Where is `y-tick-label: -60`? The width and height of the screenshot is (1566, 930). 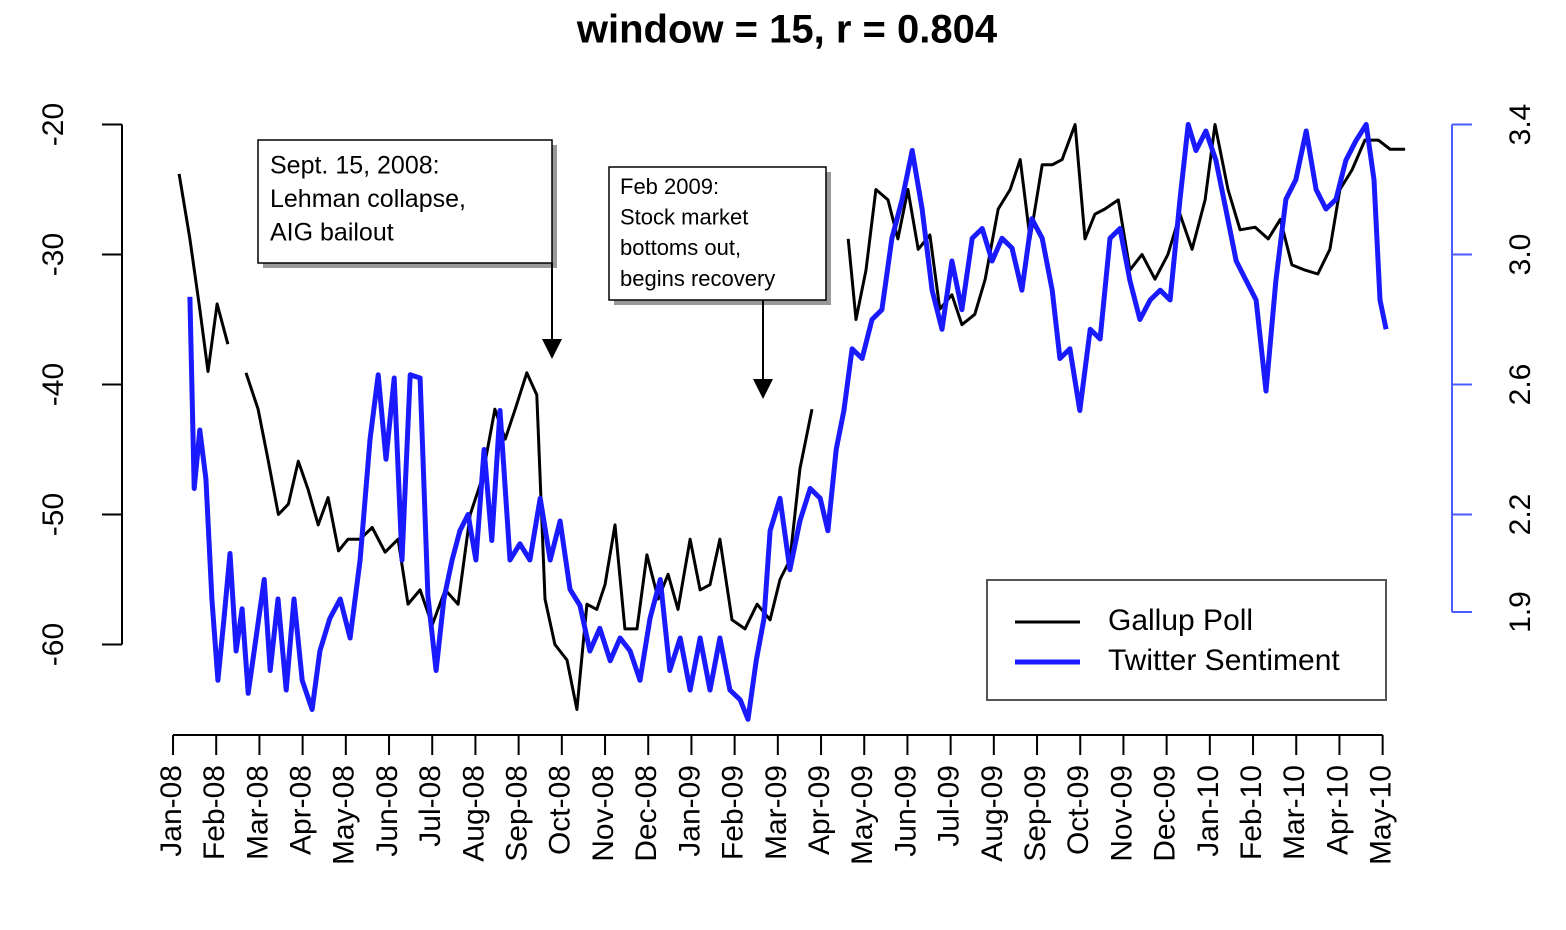 y-tick-label: -60 is located at coordinates (53, 644).